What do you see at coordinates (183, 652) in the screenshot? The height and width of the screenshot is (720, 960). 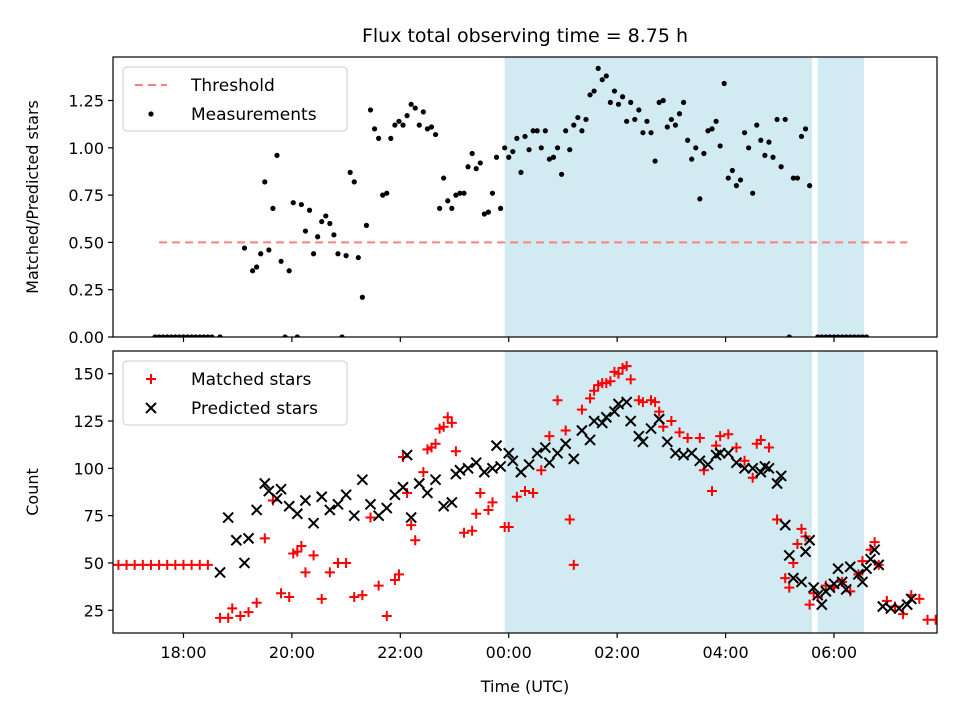 I see `xtick-label: 18:00` at bounding box center [183, 652].